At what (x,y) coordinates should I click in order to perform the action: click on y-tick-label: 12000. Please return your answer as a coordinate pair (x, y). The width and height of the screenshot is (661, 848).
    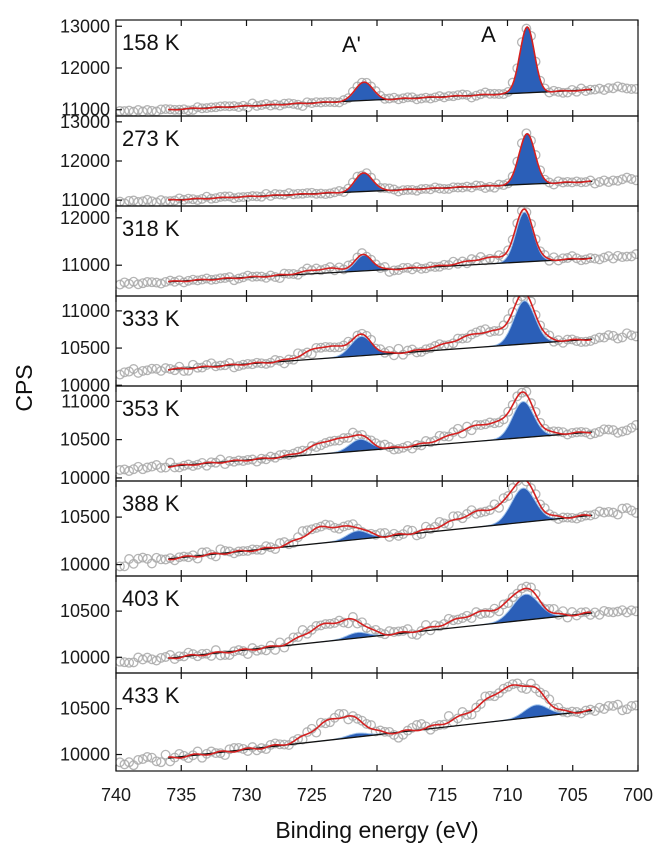
    Looking at the image, I should click on (85, 68).